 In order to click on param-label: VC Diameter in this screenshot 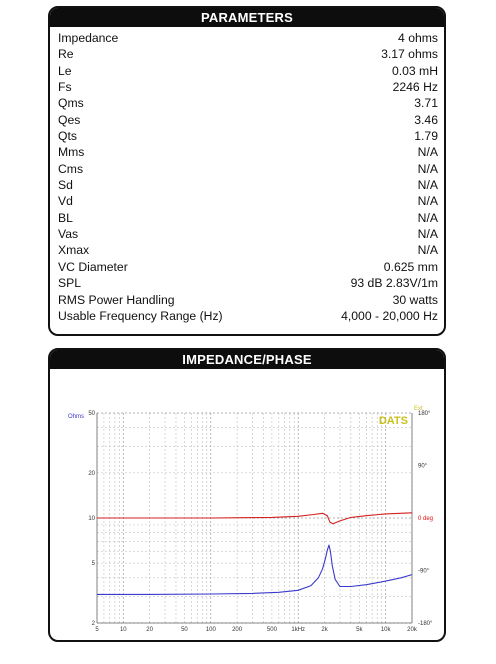, I will do `click(93, 266)`.